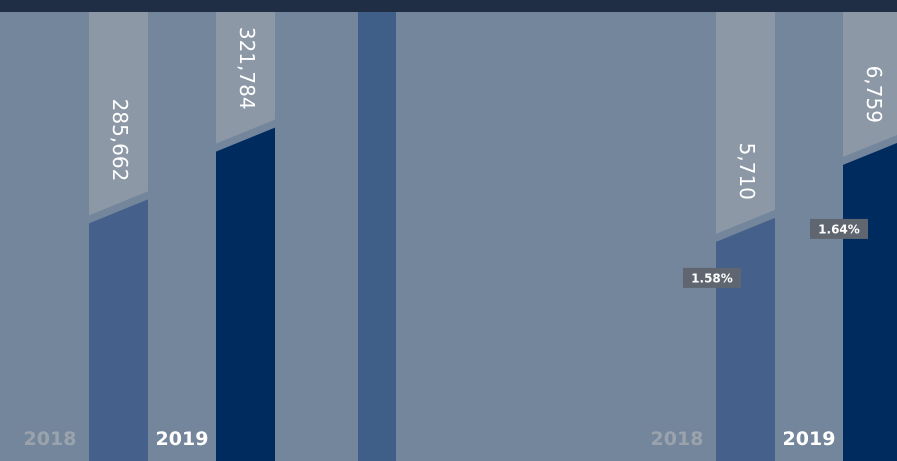  What do you see at coordinates (747, 171) in the screenshot?
I see `value-label: 5,710` at bounding box center [747, 171].